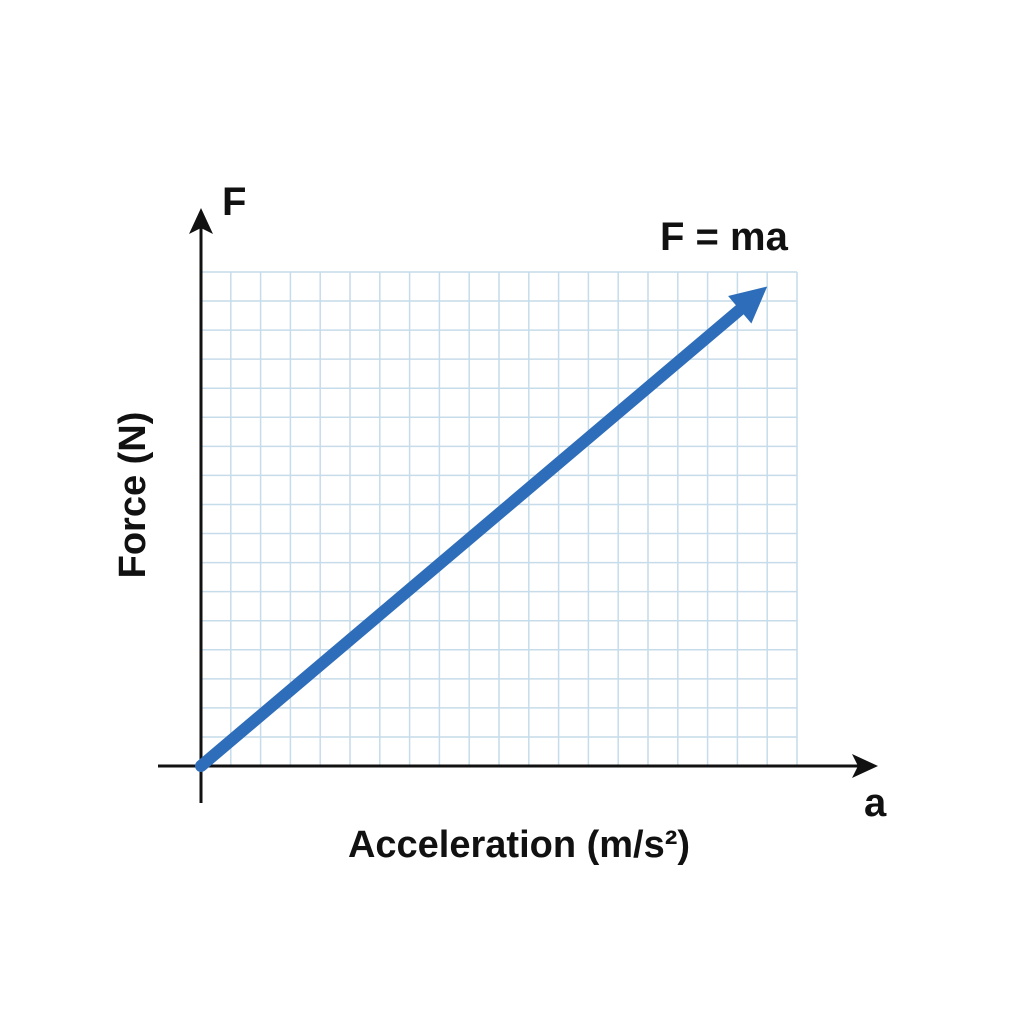 The image size is (1024, 1024). What do you see at coordinates (201, 221) in the screenshot?
I see `y-axis-arrowhead` at bounding box center [201, 221].